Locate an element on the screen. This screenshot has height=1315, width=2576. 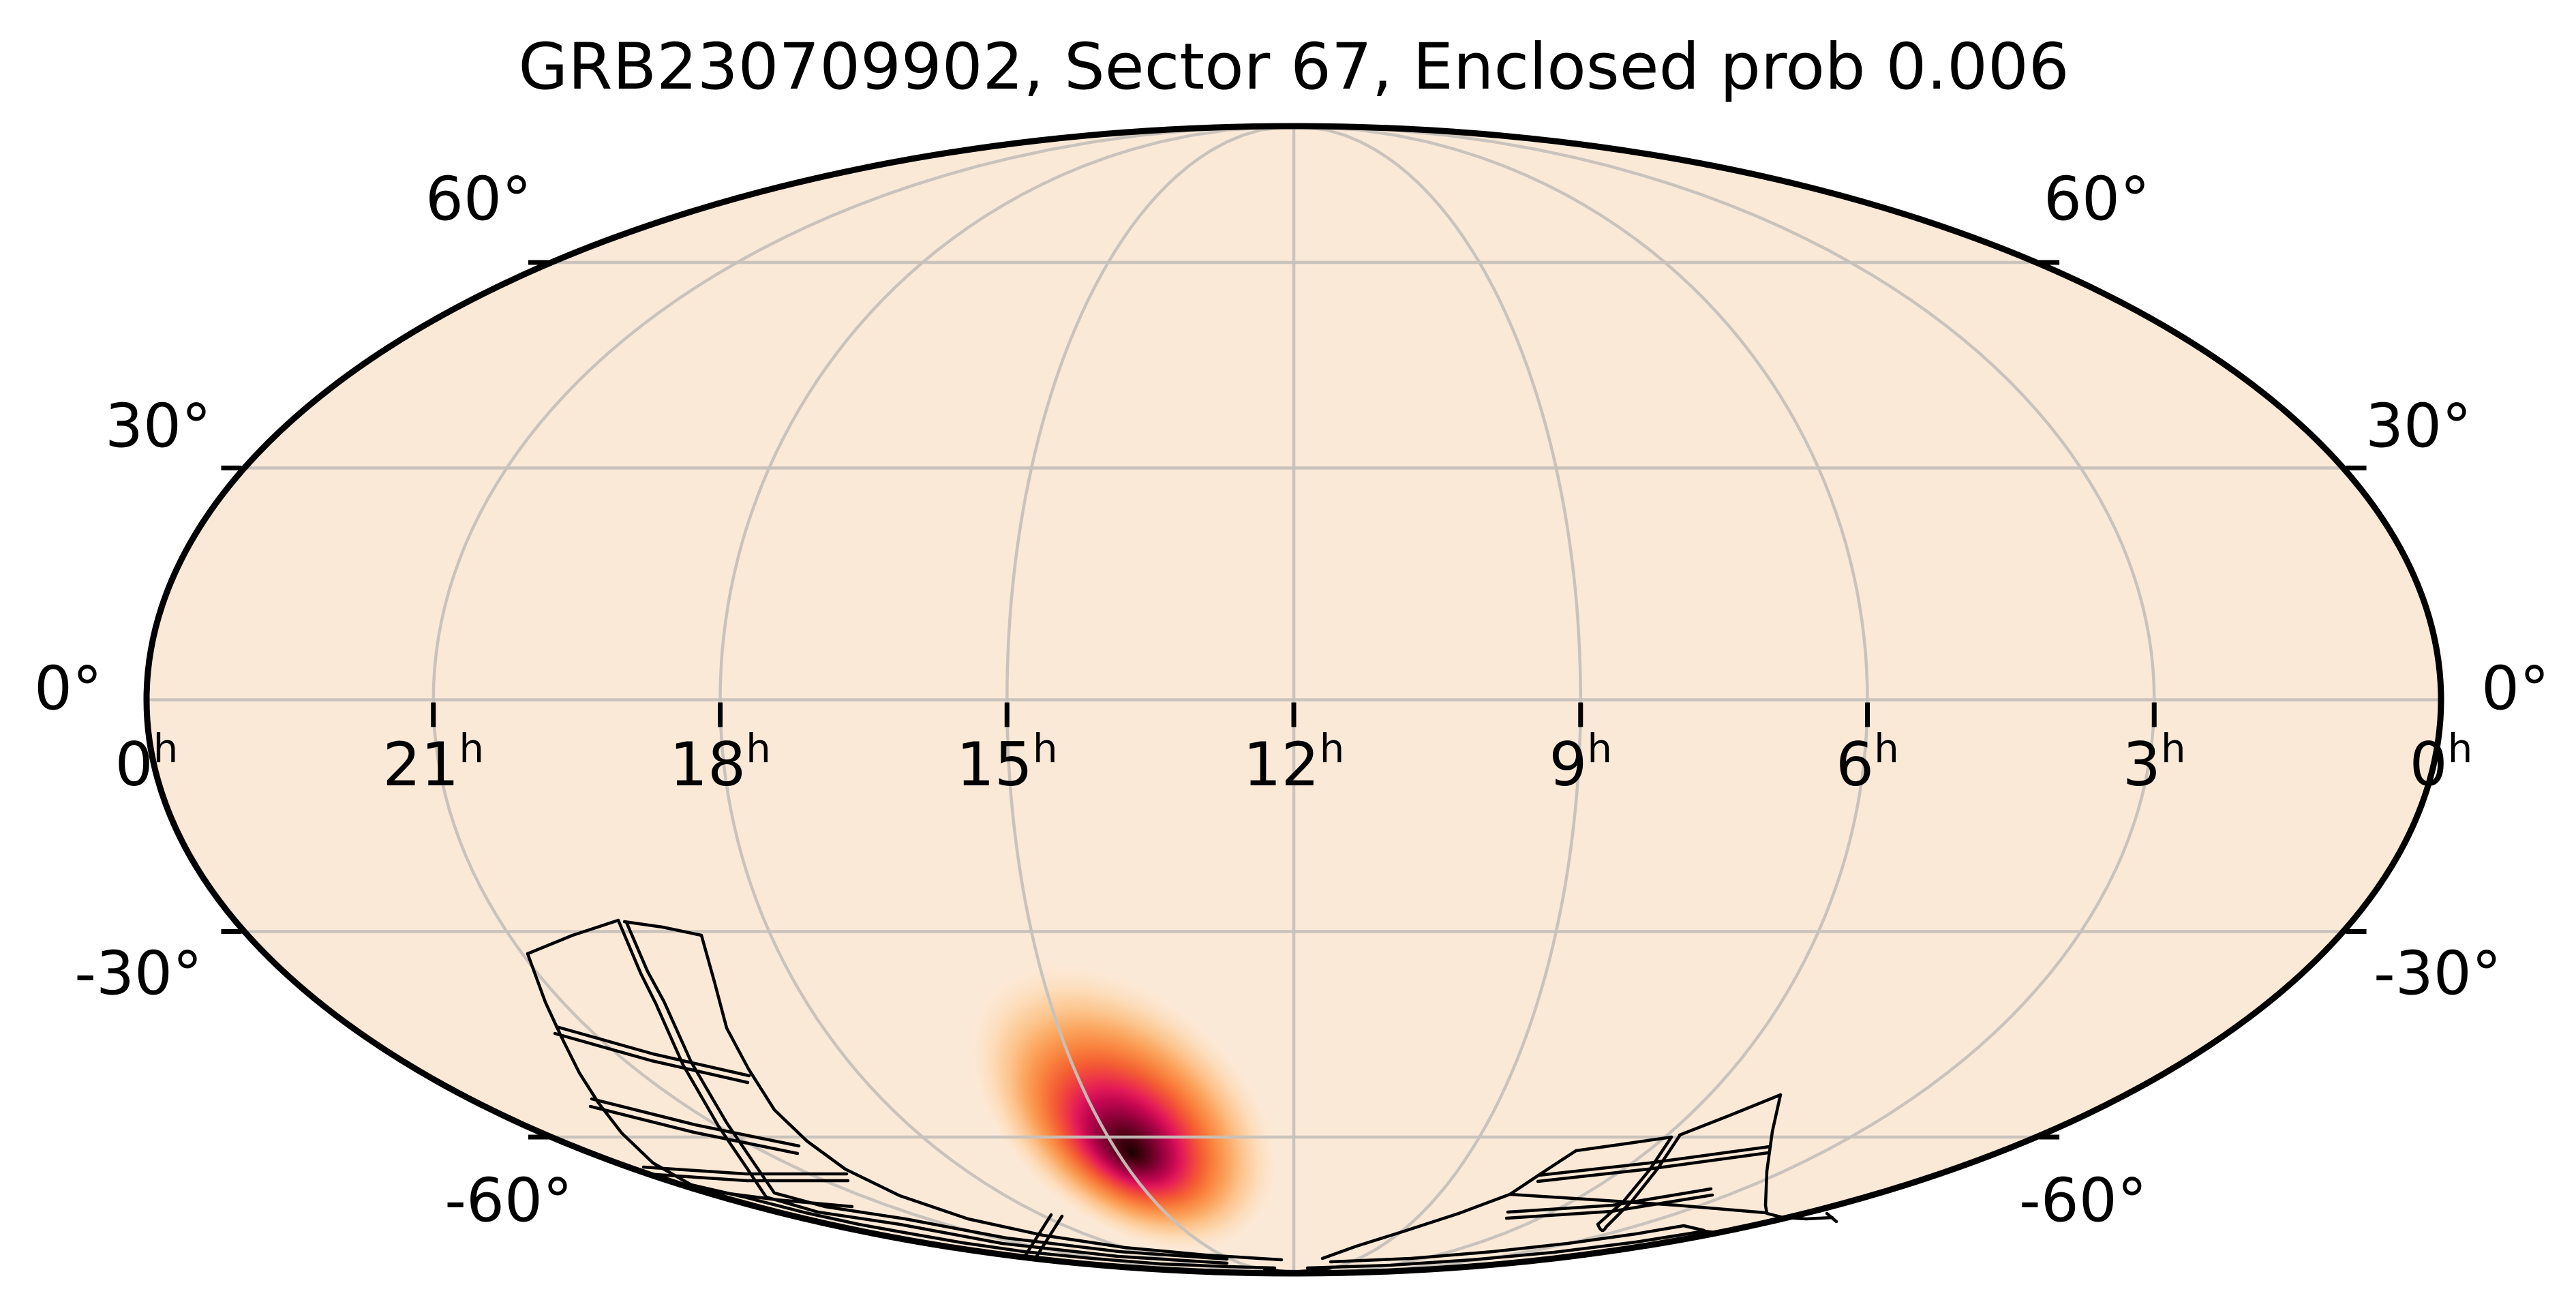
dec-tick-label-right-4: -60° is located at coordinates (2083, 1201).